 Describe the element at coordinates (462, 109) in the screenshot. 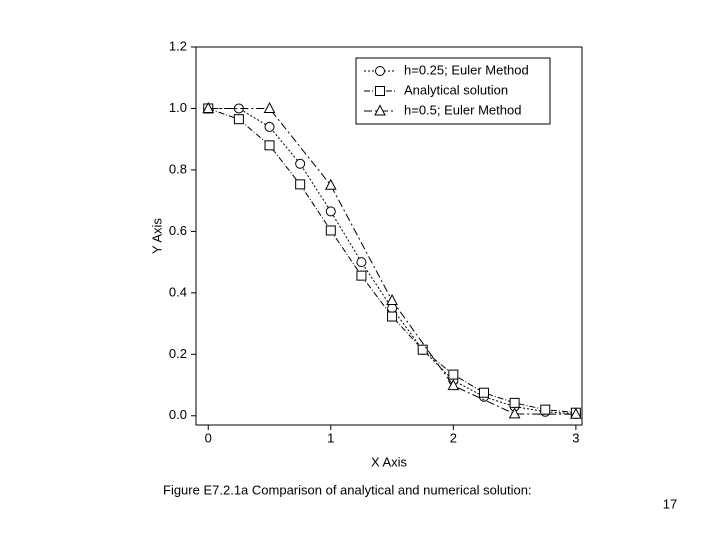

I see `legend-label: h=0.5; Euler Method` at that location.